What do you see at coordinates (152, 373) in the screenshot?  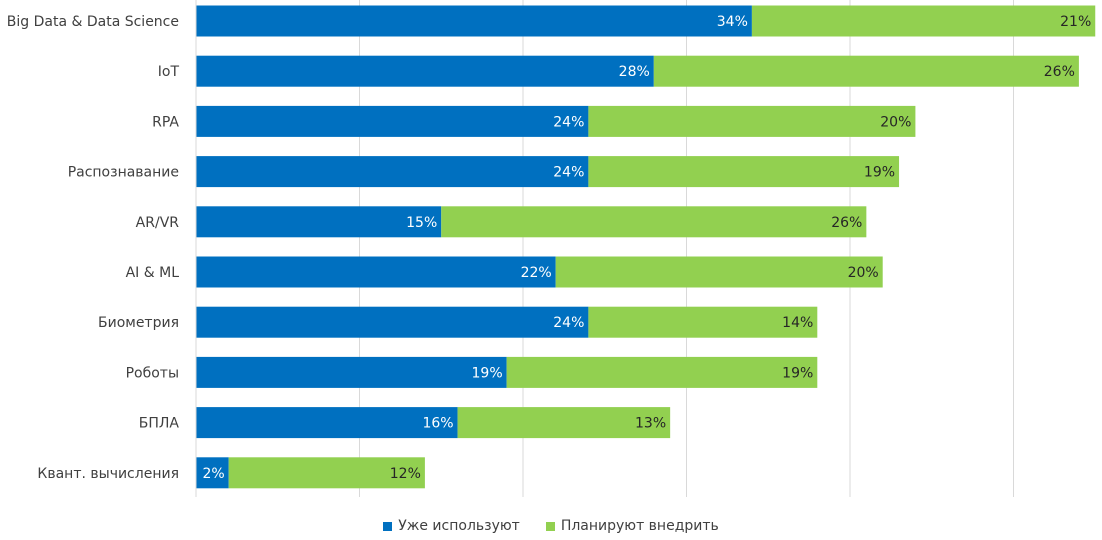 I see `category-label: Роботы` at bounding box center [152, 373].